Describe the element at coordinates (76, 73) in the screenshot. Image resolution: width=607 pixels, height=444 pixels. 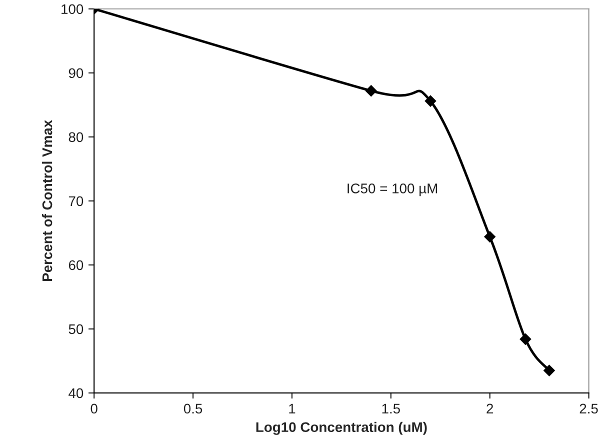
I see `y-tick-label: 90` at that location.